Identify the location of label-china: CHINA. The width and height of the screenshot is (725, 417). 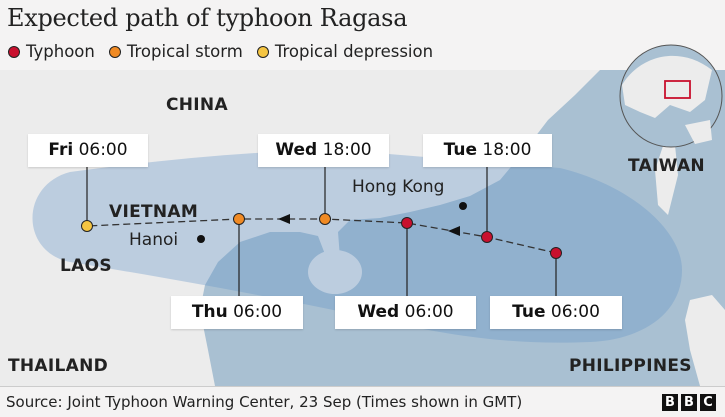
(197, 105).